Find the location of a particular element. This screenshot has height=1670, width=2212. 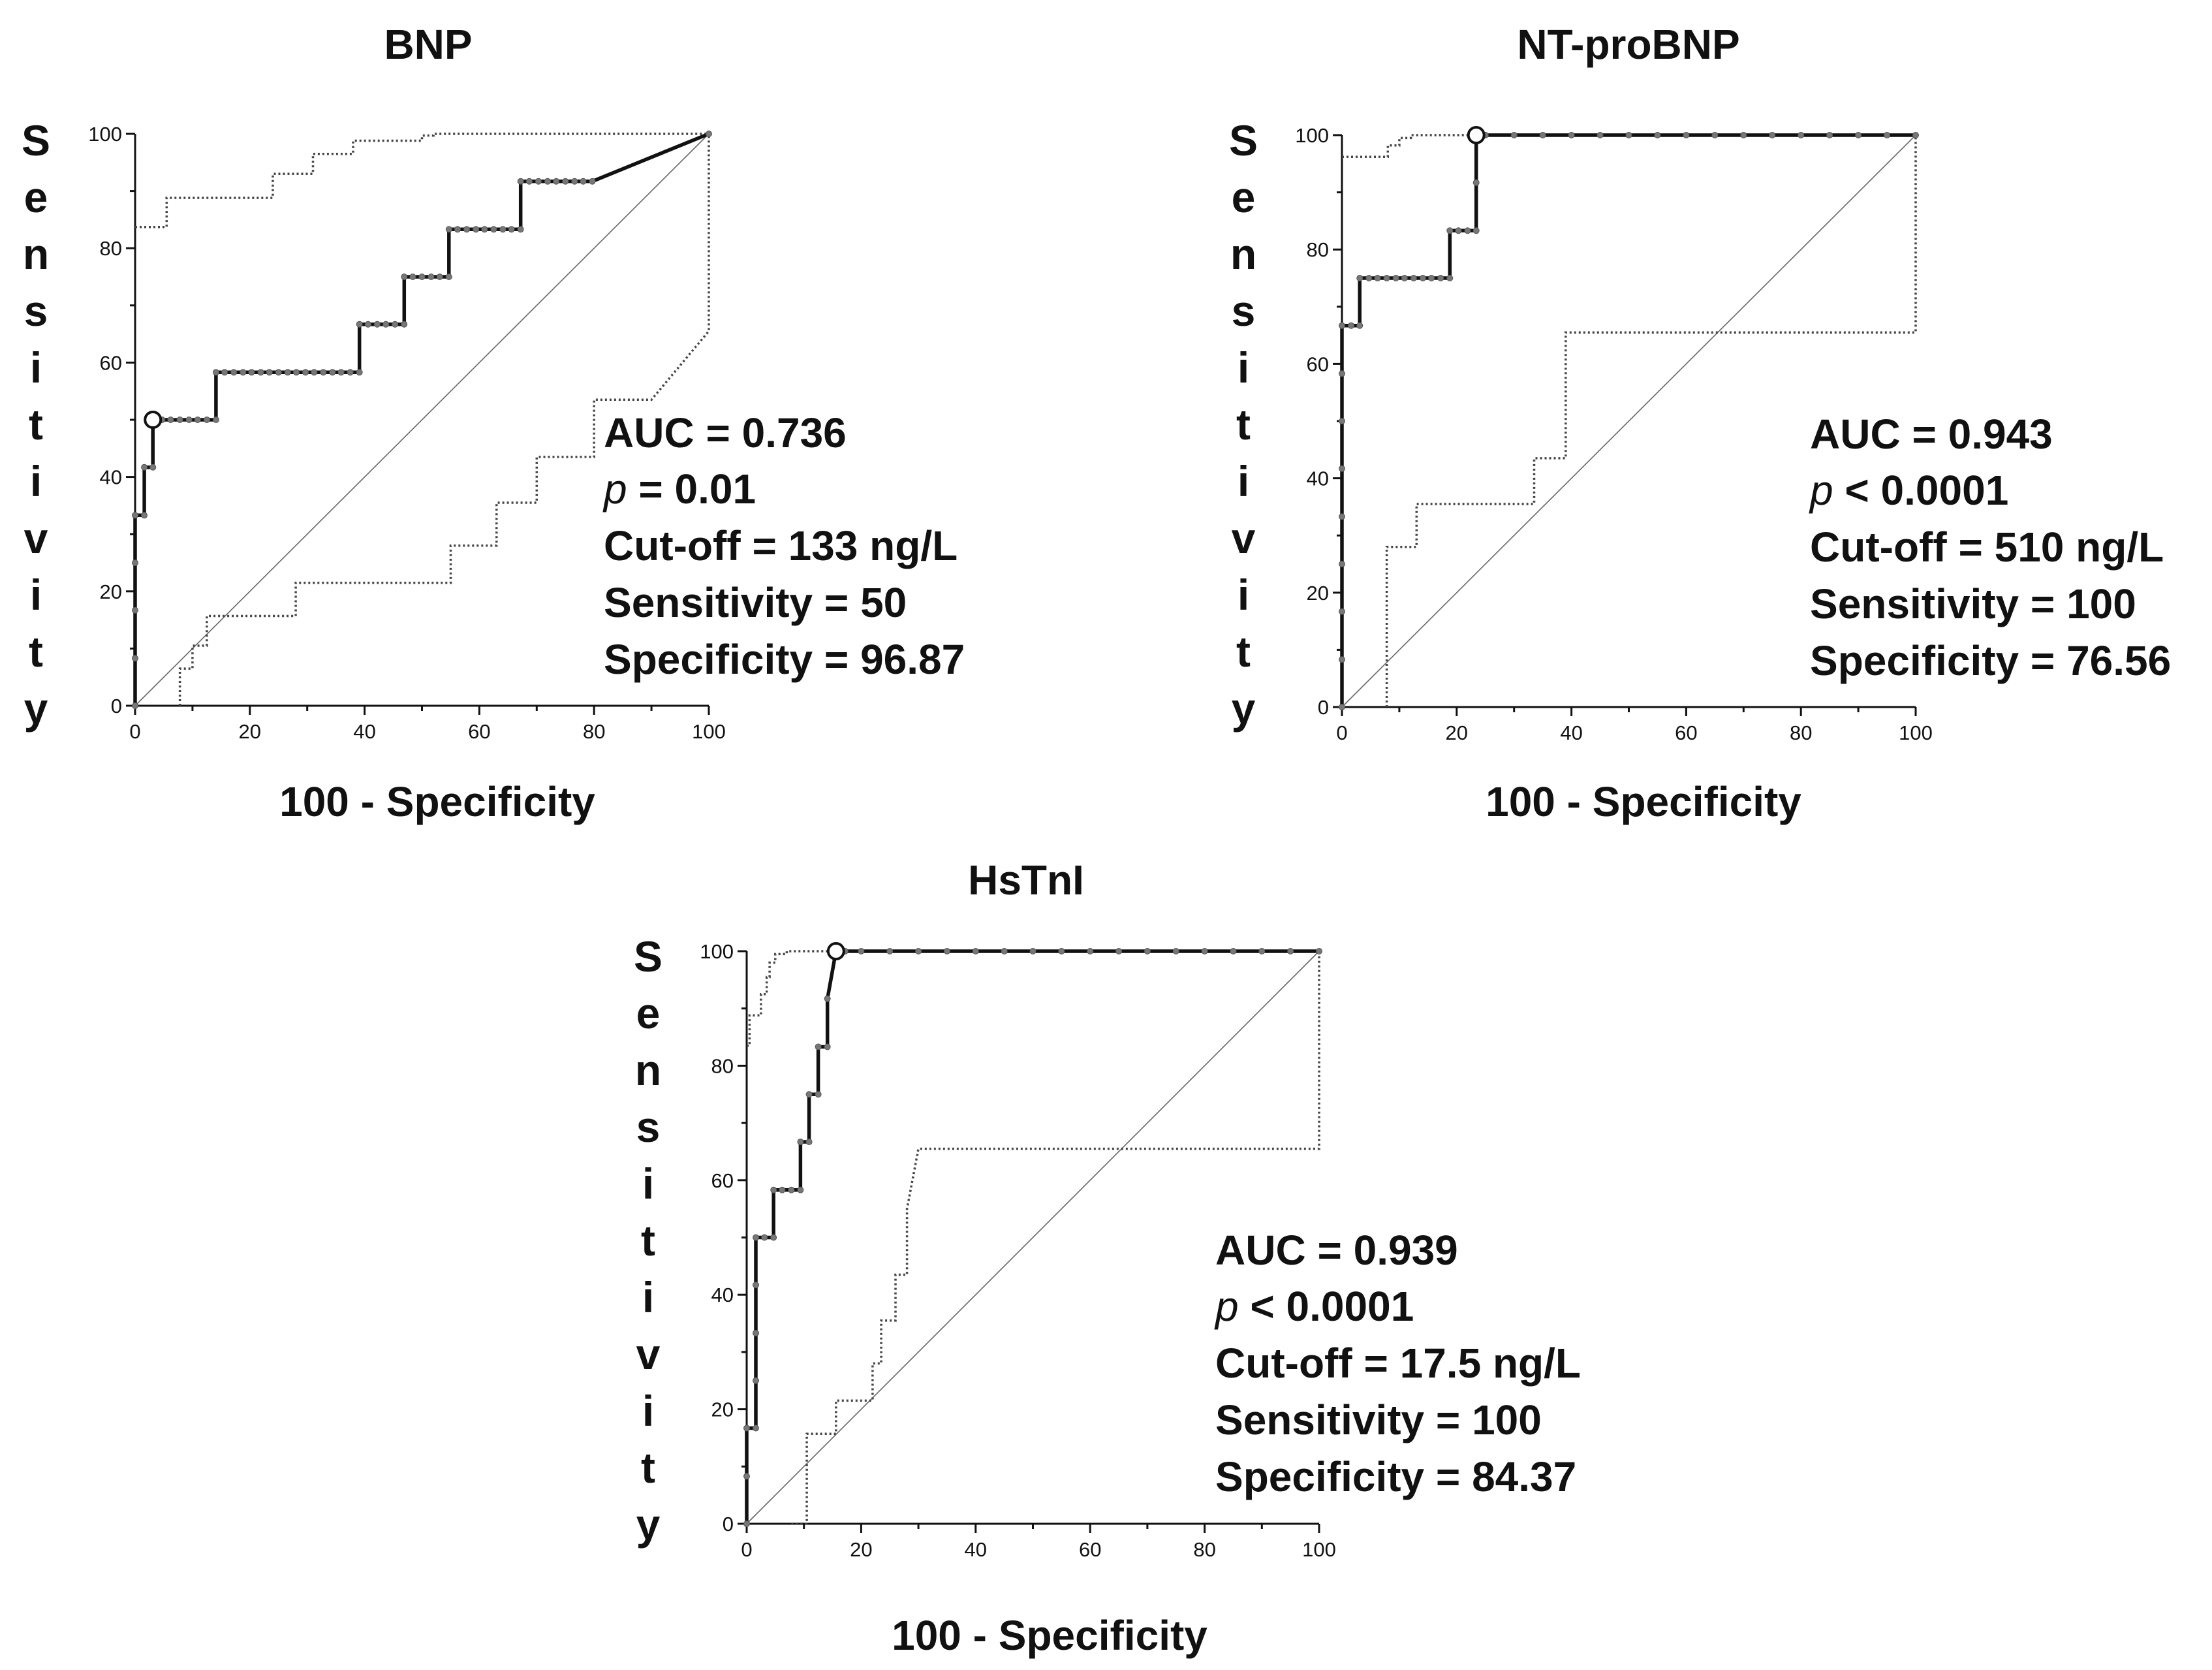

x-tick-label: 0 is located at coordinates (1341, 733).